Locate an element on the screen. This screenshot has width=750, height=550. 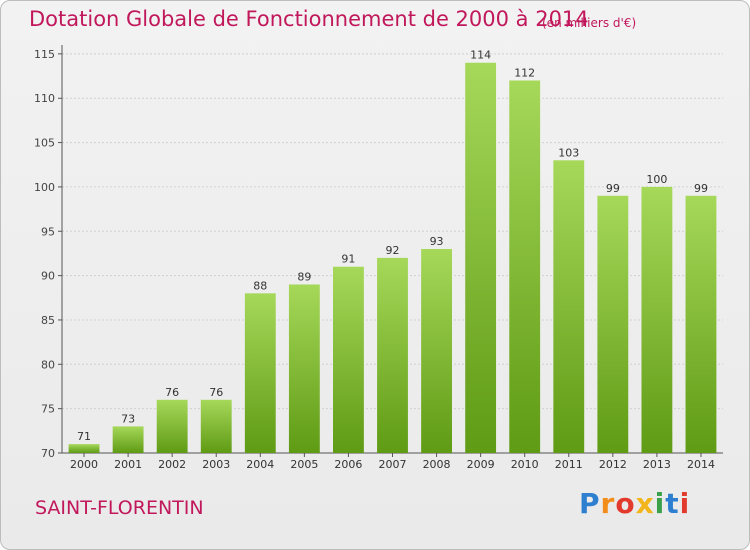
data-label: 92 is located at coordinates (393, 250).